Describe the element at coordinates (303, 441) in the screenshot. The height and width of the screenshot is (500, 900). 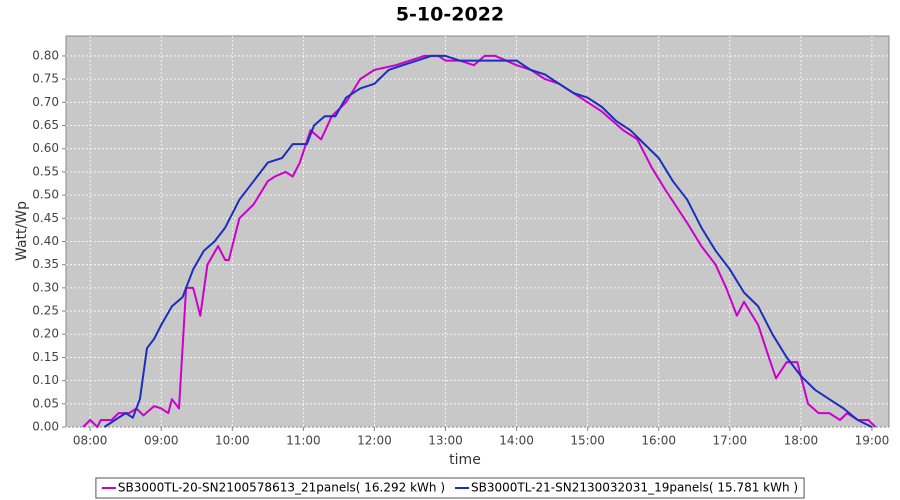
I see `x-tick-label: 11:00` at that location.